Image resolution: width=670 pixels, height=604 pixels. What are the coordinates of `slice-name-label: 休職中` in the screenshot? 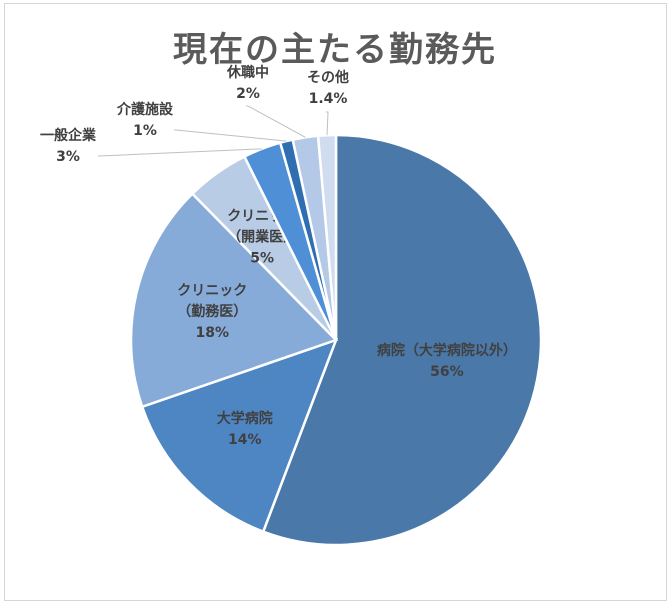 It's located at (247, 72).